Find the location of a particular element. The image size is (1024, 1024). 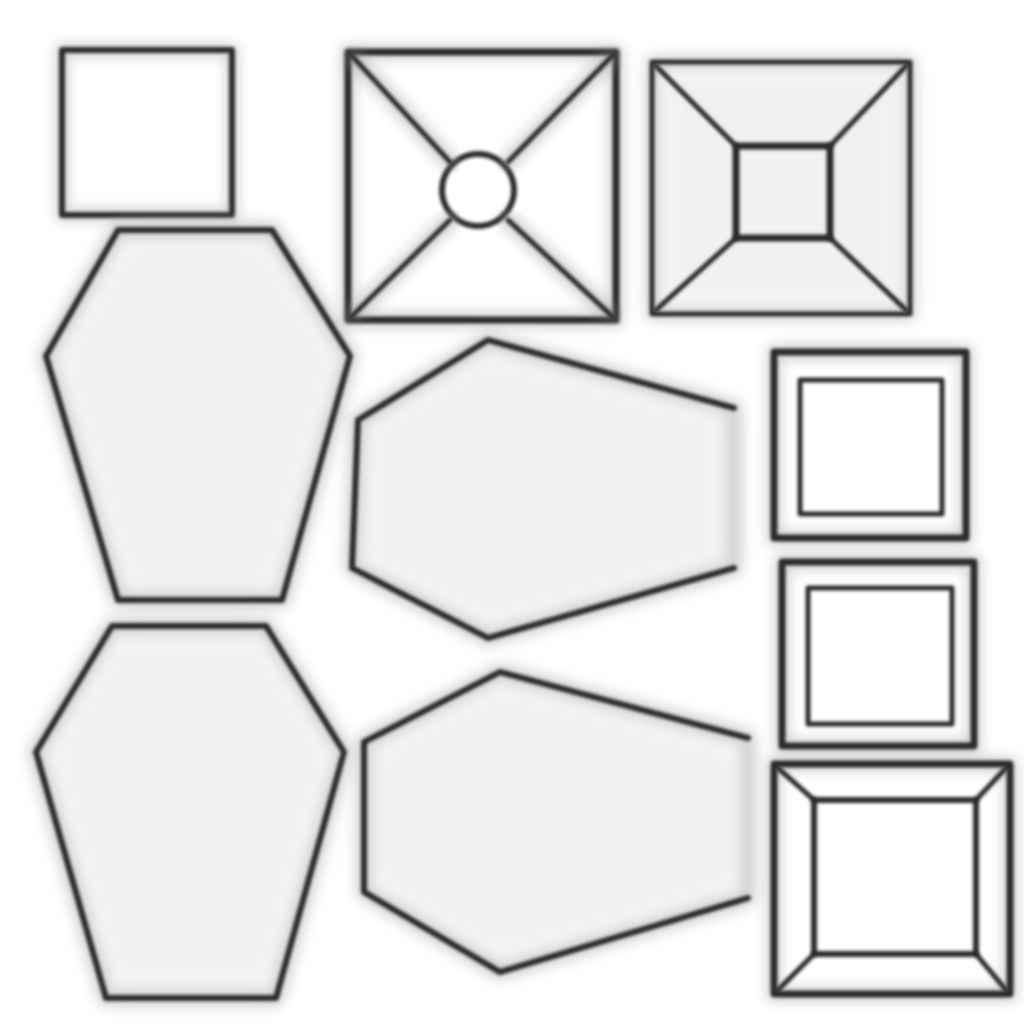

island-inset-square-frame is located at coordinates (781, 188).